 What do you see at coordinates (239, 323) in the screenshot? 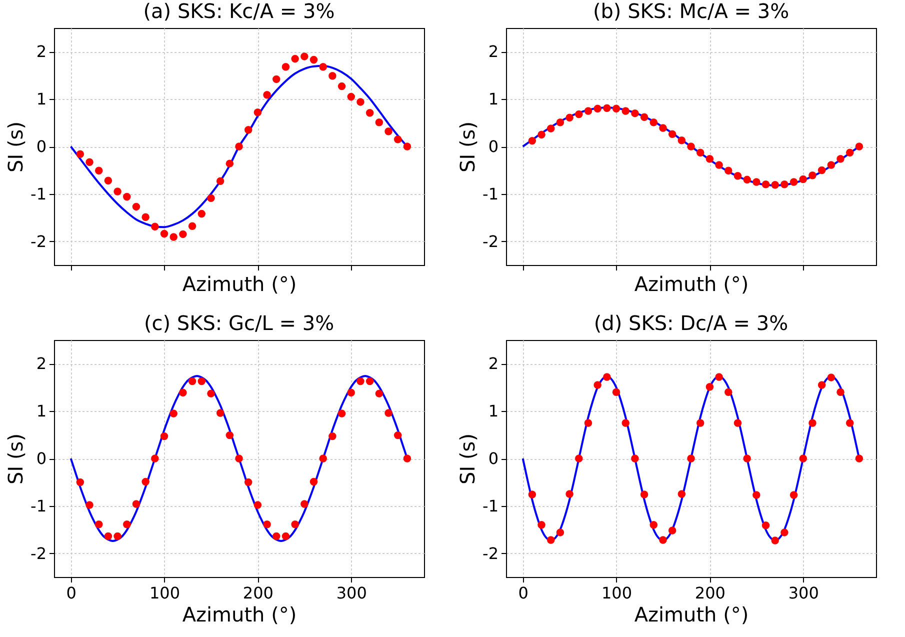
I see `chart-title: (c) SKS: Gc/L = 3%` at bounding box center [239, 323].